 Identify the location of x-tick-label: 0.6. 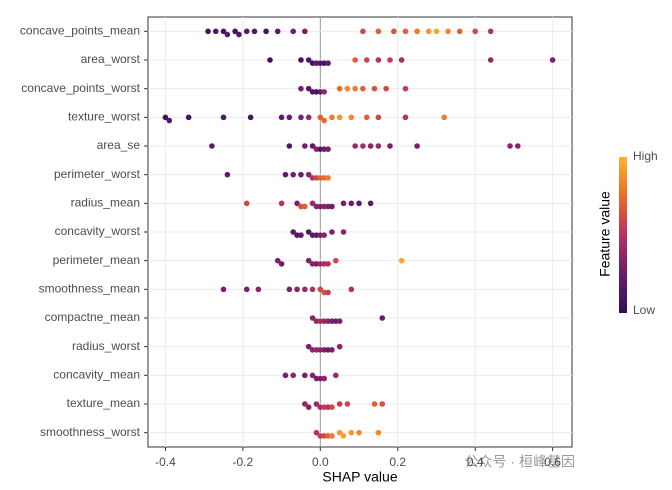
(552, 462).